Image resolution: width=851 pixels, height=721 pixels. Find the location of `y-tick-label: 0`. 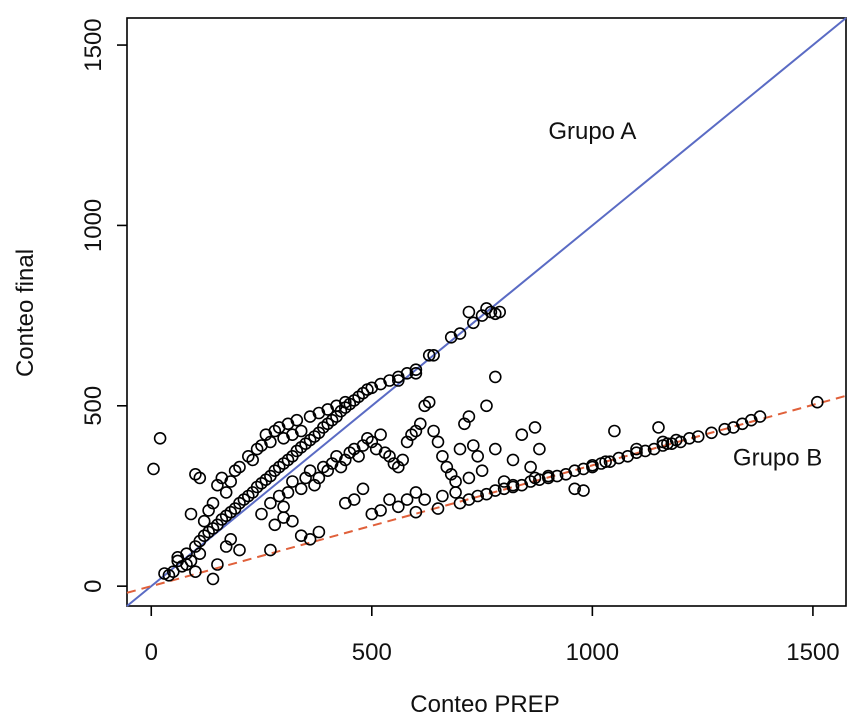

y-tick-label: 0 is located at coordinates (93, 585).